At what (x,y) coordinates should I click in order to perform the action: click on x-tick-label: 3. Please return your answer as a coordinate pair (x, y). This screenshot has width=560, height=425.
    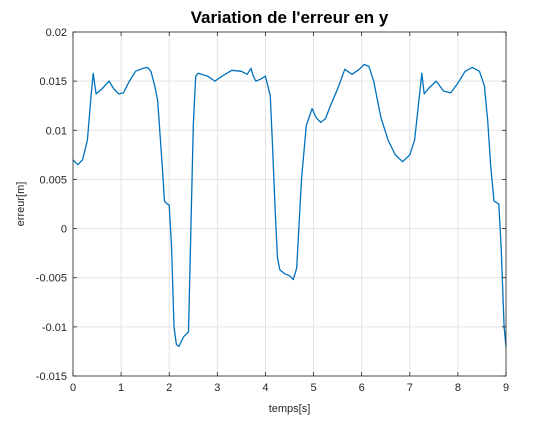
    Looking at the image, I should click on (217, 388).